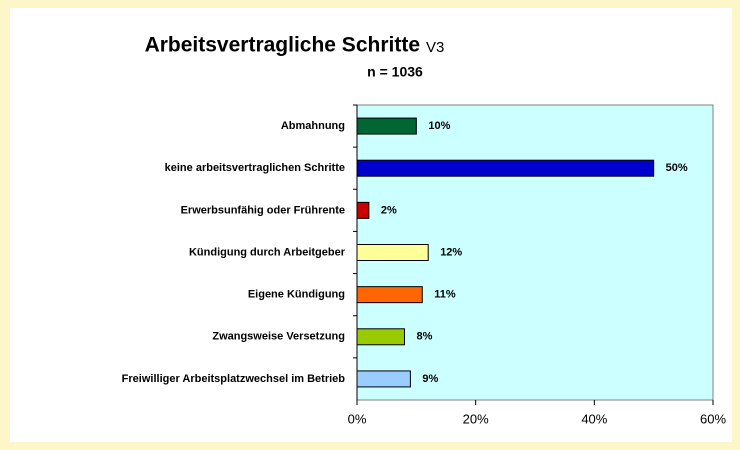 This screenshot has height=450, width=740. I want to click on value-label: 2%, so click(389, 210).